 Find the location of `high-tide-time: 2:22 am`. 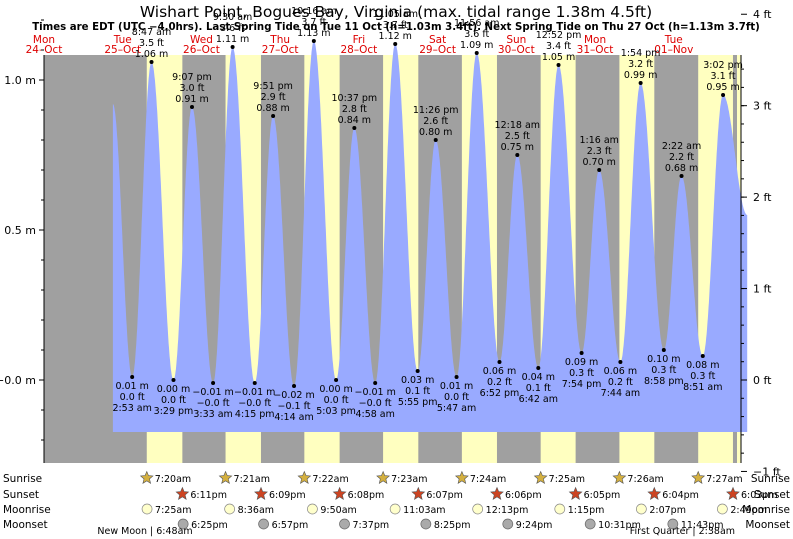

high-tide-time: 2:22 am is located at coordinates (681, 146).